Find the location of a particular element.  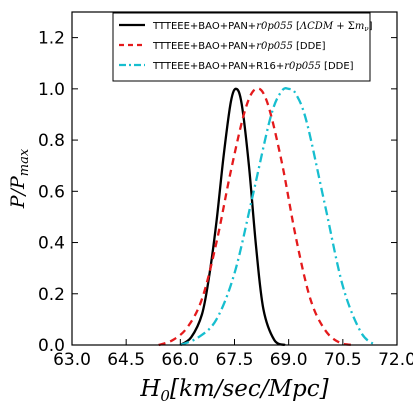

legend-box is located at coordinates (241, 47).